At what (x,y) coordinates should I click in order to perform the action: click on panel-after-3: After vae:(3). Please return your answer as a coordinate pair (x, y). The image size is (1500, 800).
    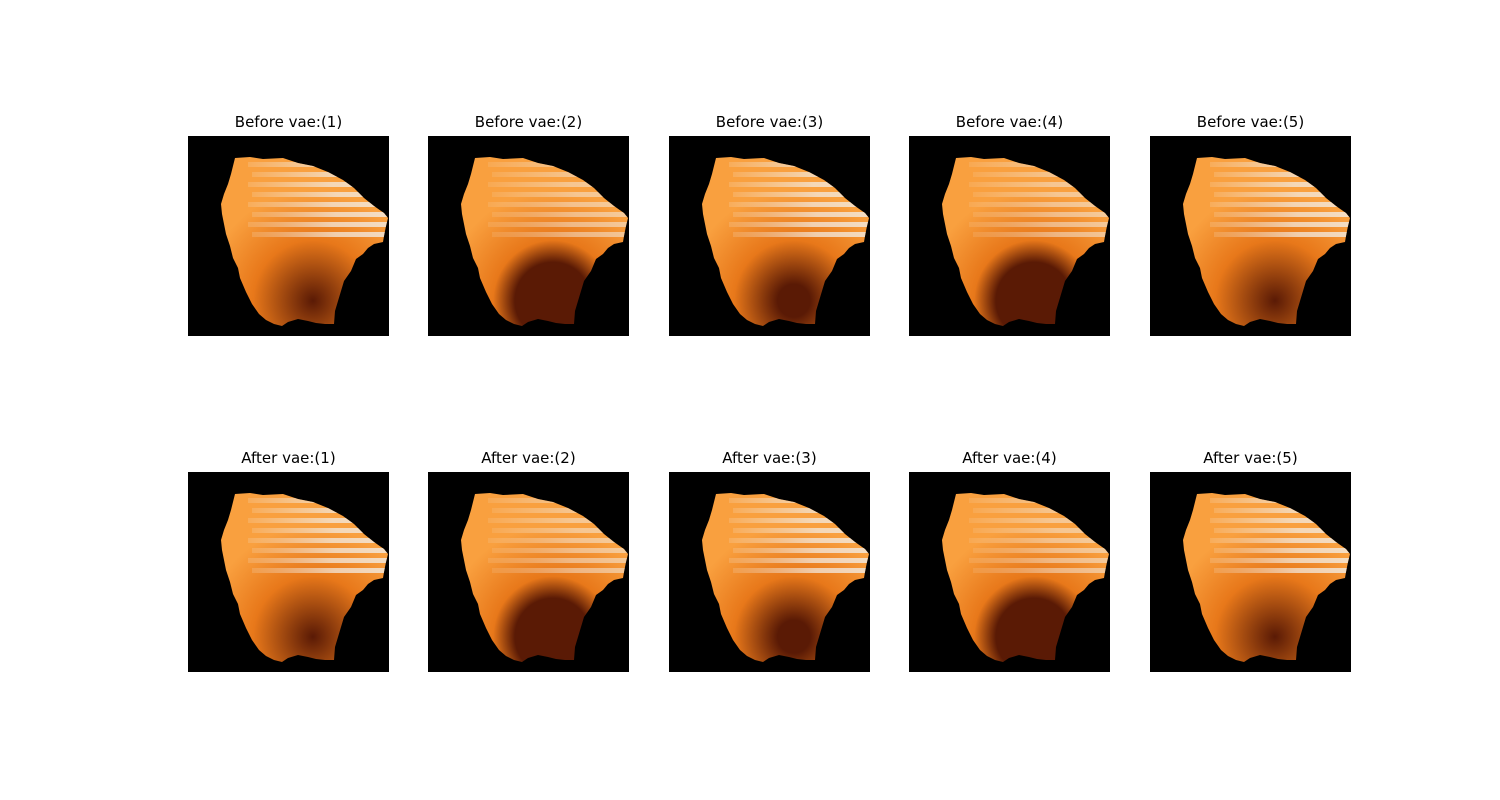
    Looking at the image, I should click on (769, 560).